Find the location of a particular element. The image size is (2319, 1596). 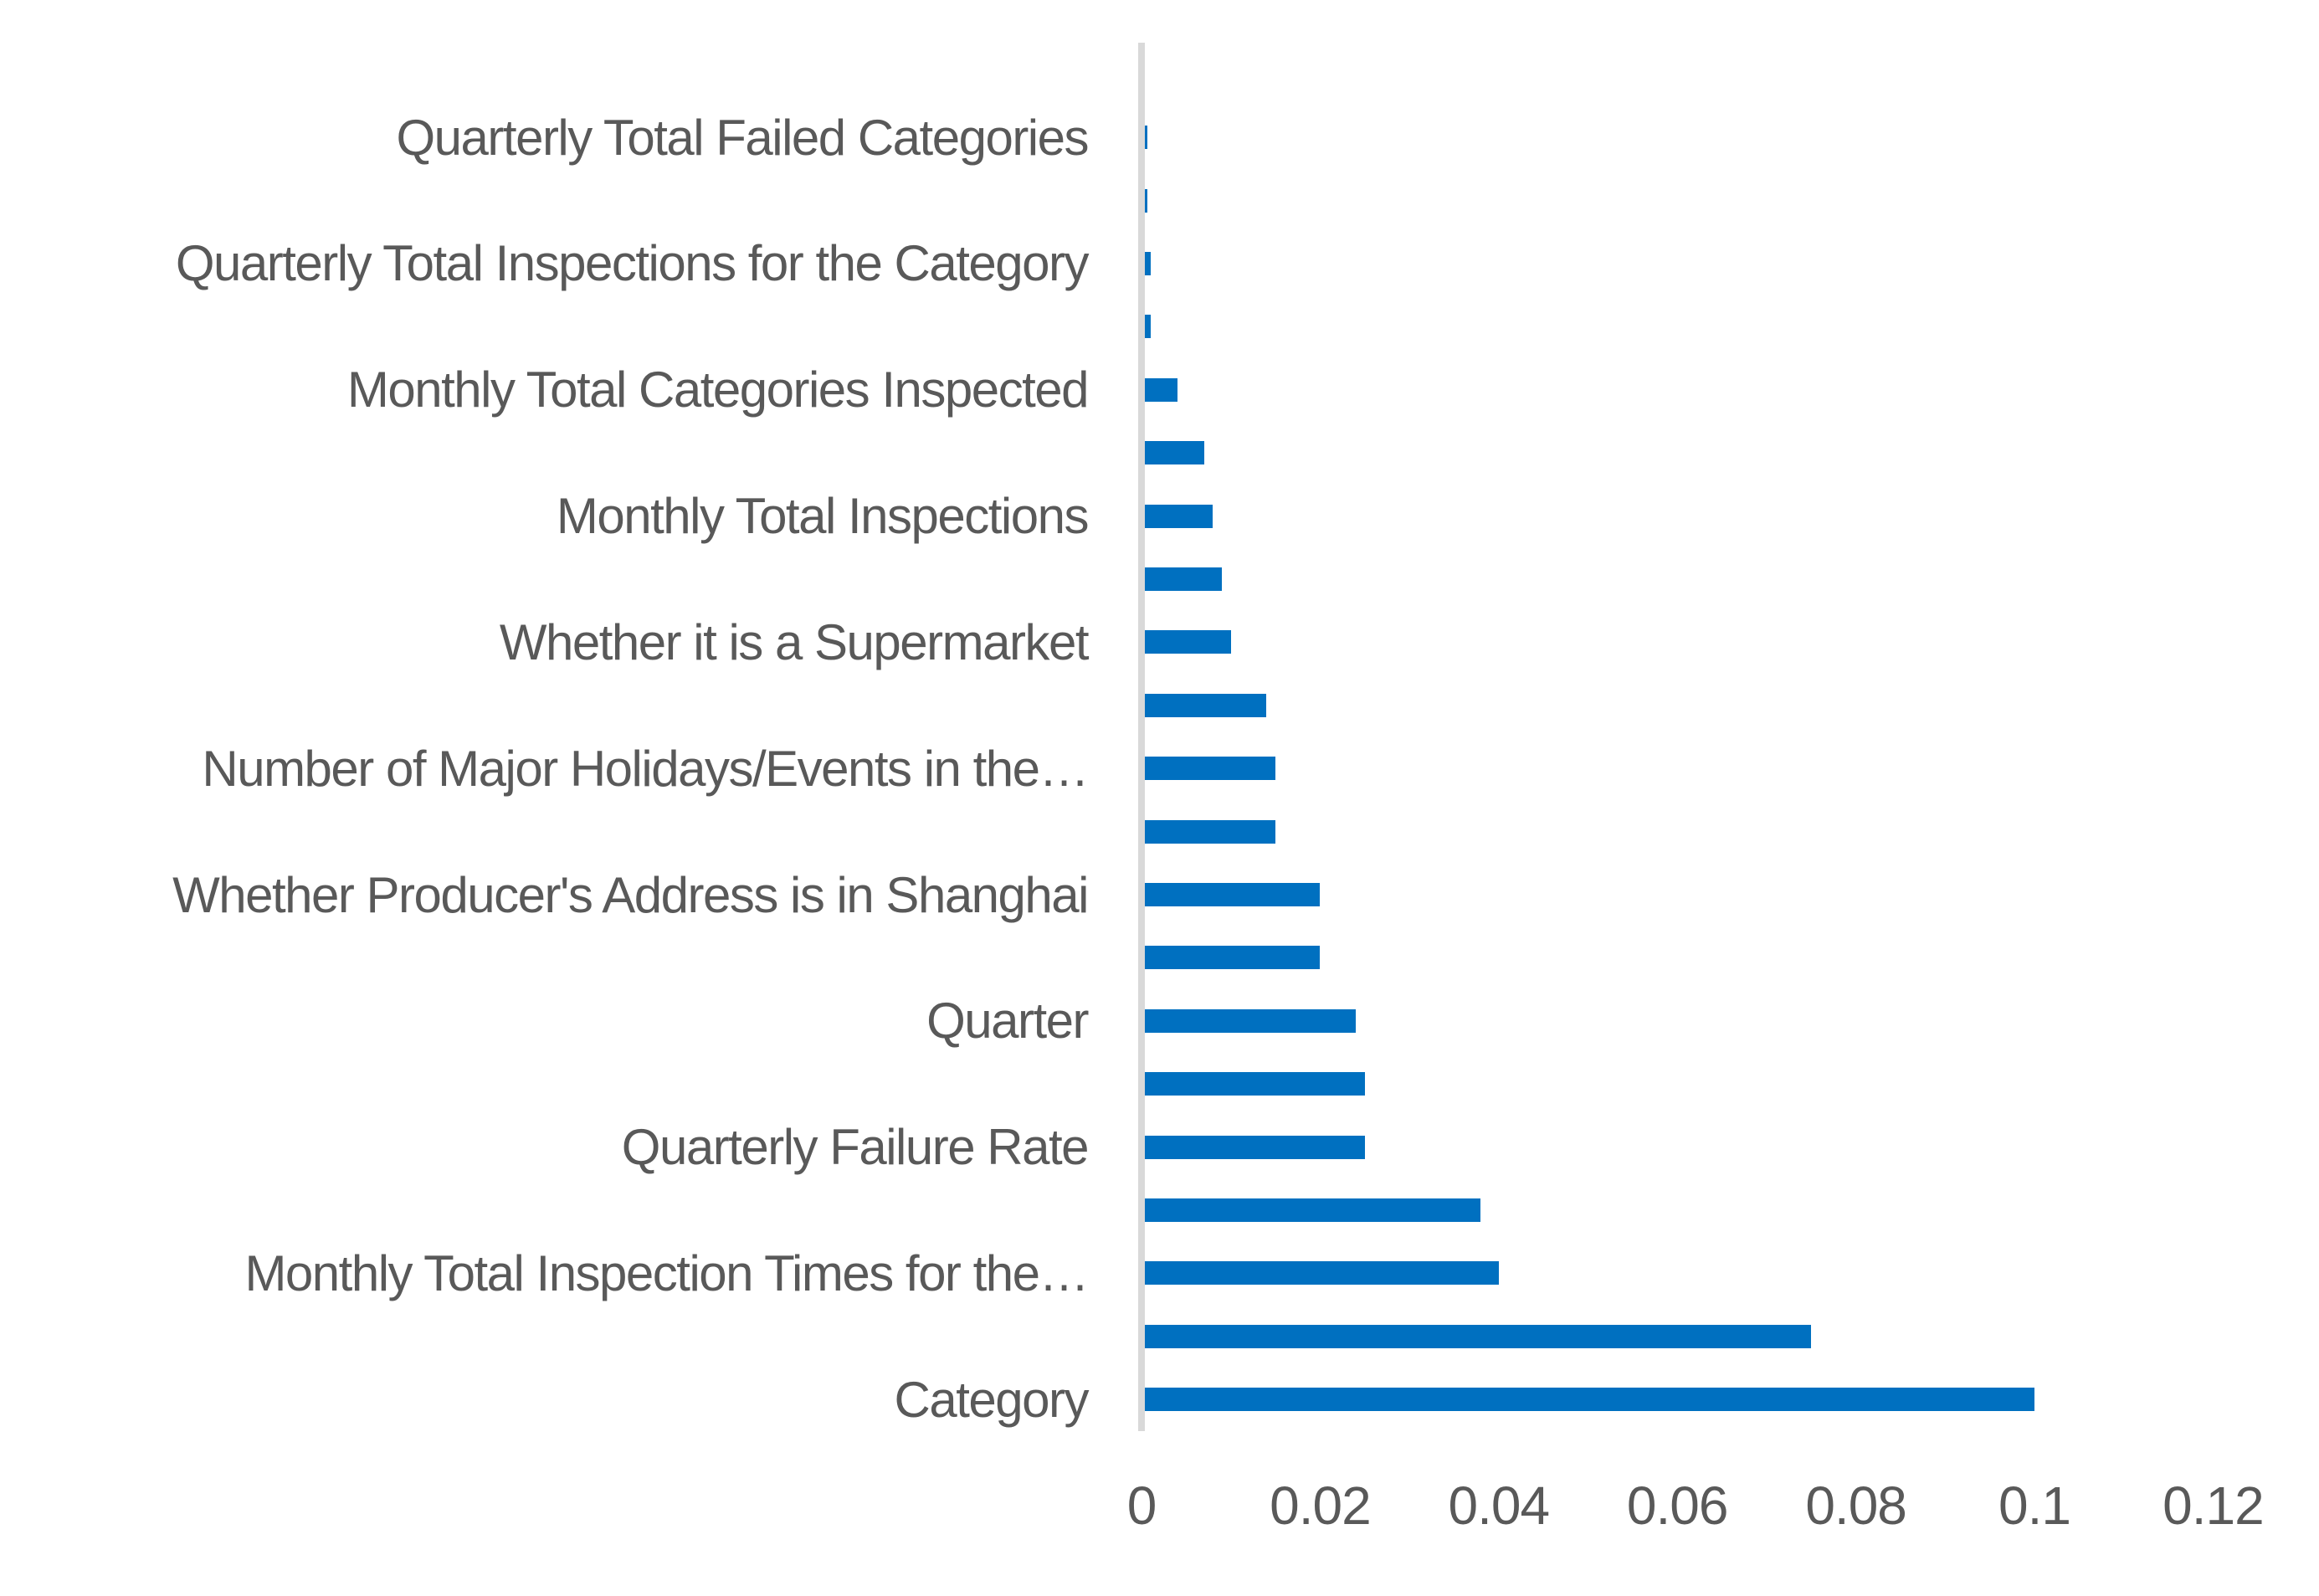

x-tick-label: 0.04 is located at coordinates (1499, 1505).